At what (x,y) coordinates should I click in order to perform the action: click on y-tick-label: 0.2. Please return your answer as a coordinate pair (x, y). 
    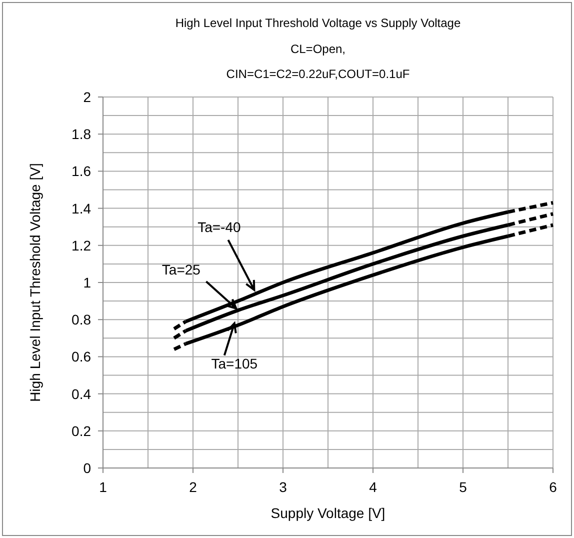
    Looking at the image, I should click on (82, 430).